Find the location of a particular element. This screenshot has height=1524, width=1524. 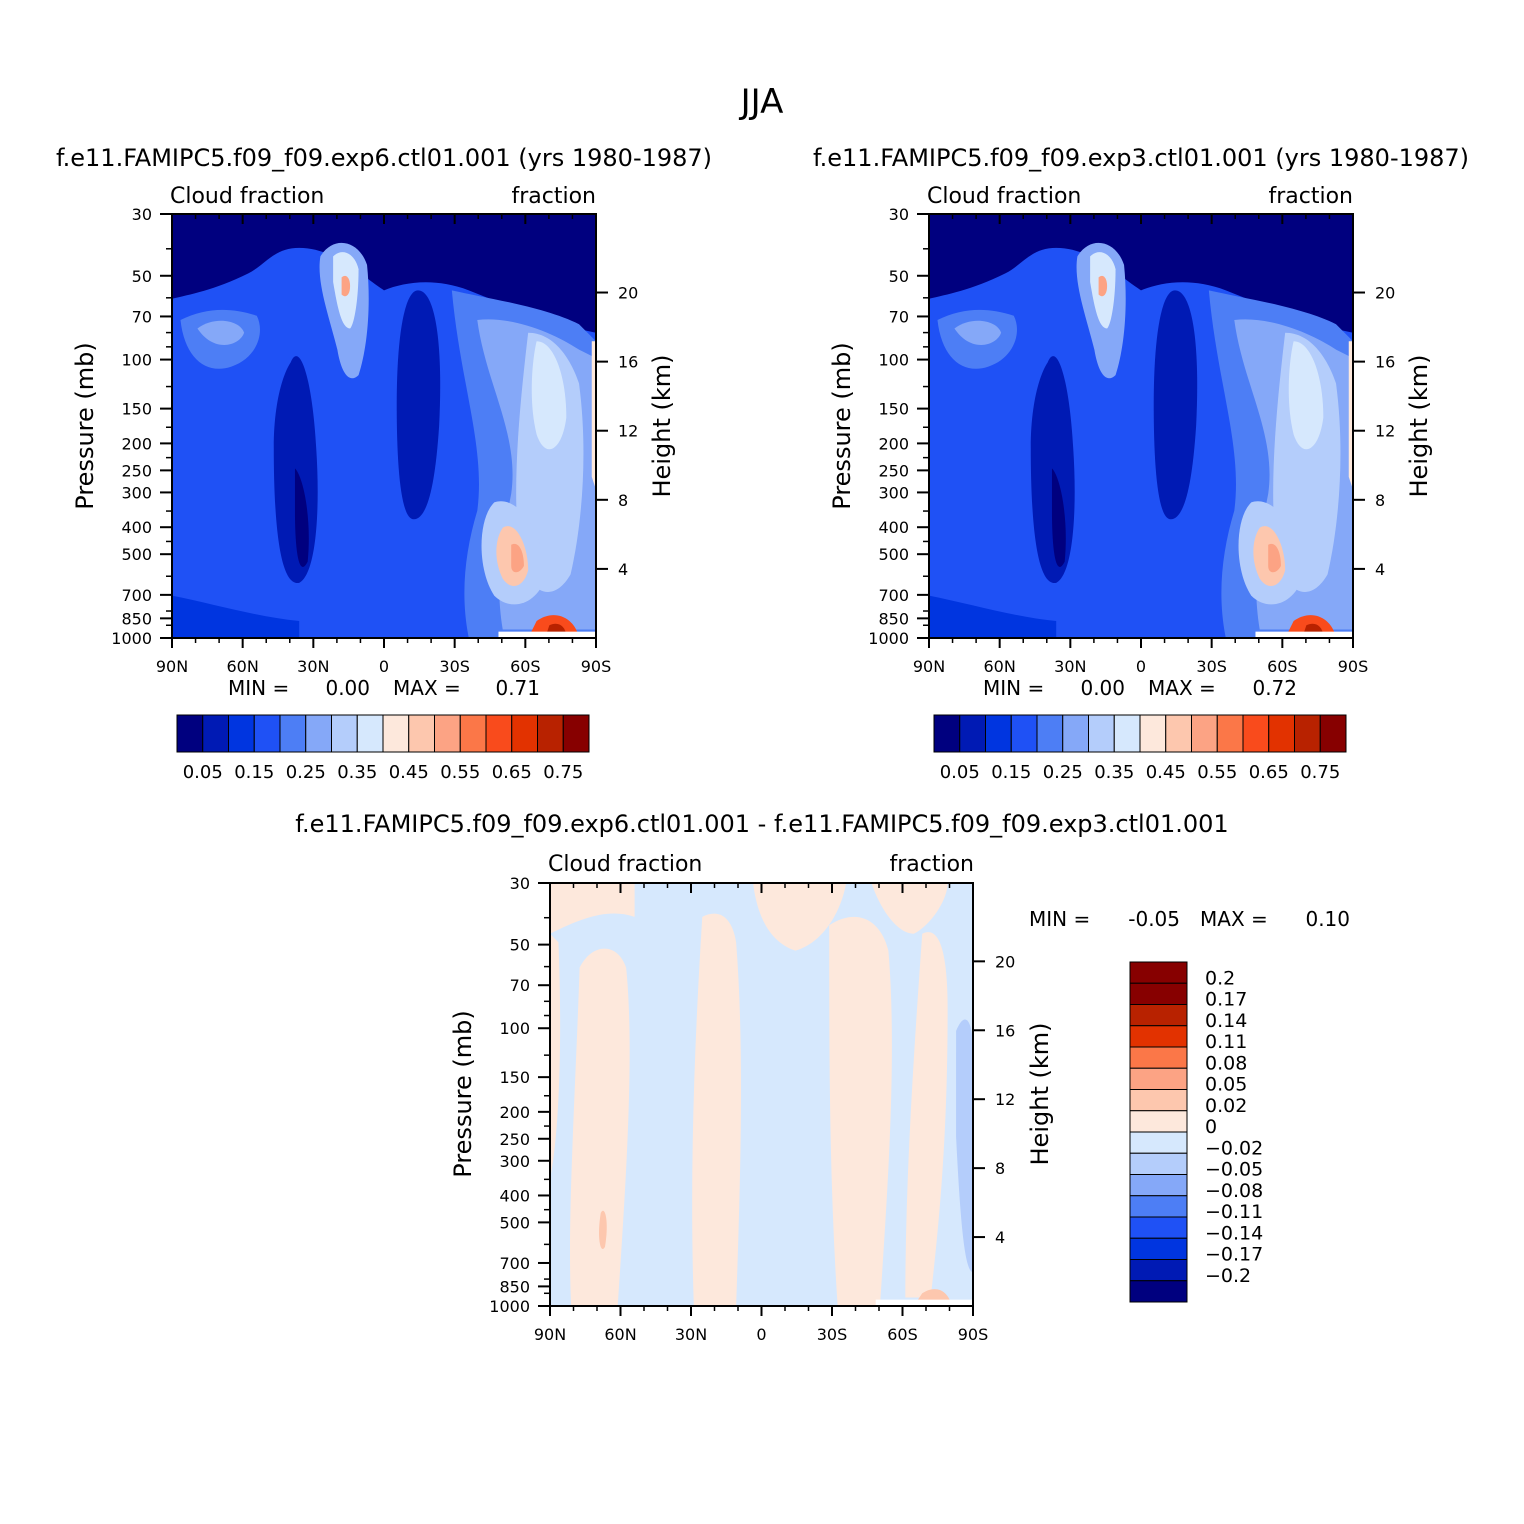

colorbar-label: 0 is located at coordinates (1211, 1127).